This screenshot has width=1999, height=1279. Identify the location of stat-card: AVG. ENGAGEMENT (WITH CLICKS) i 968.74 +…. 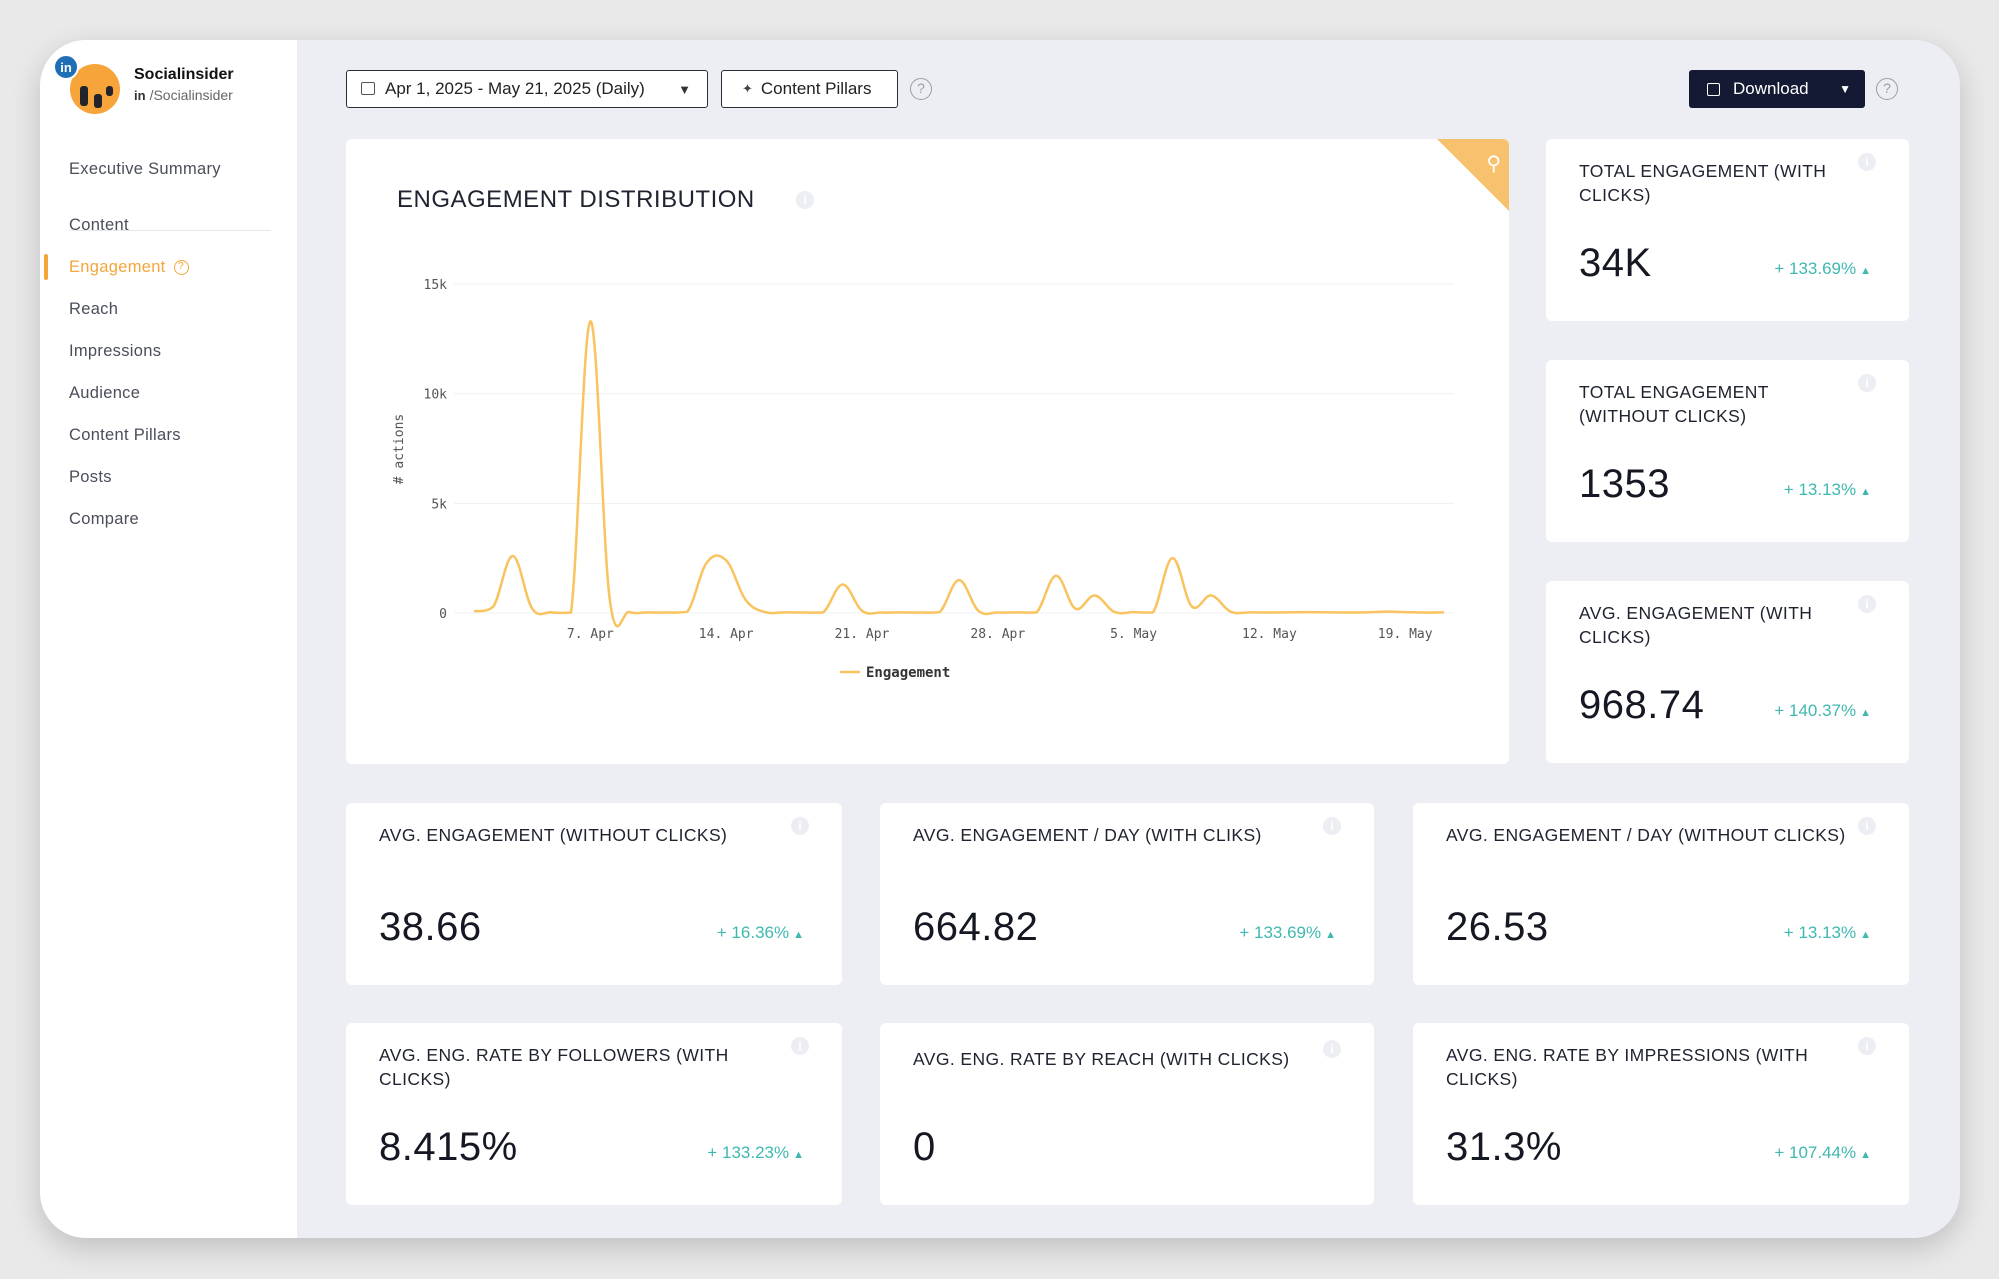
(1727, 672).